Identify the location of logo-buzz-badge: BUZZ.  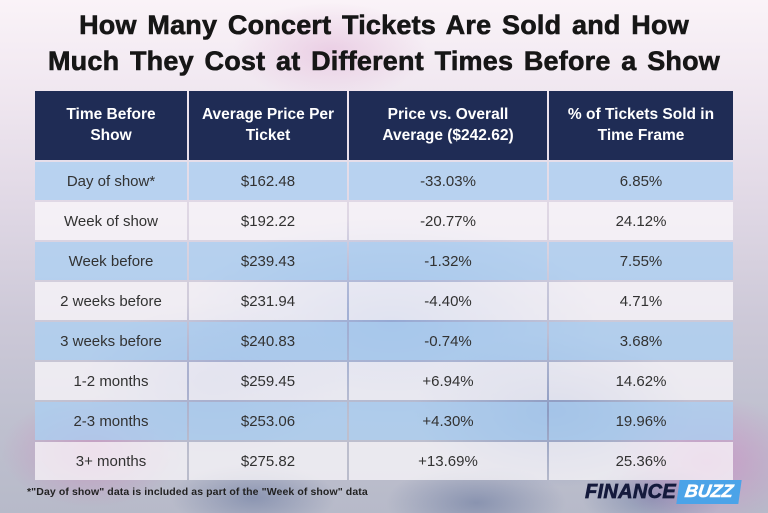
(709, 492).